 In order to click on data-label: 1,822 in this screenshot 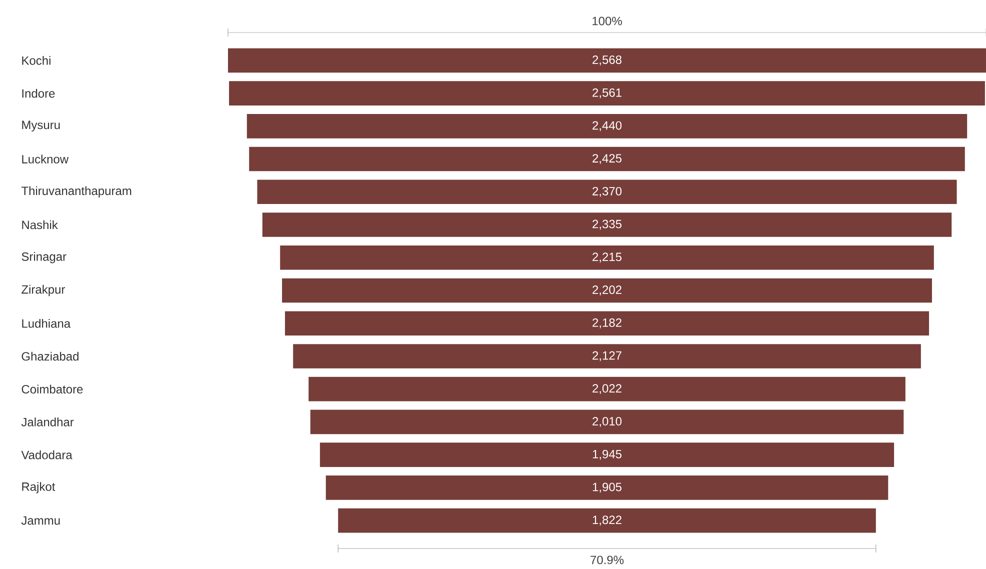, I will do `click(607, 521)`.